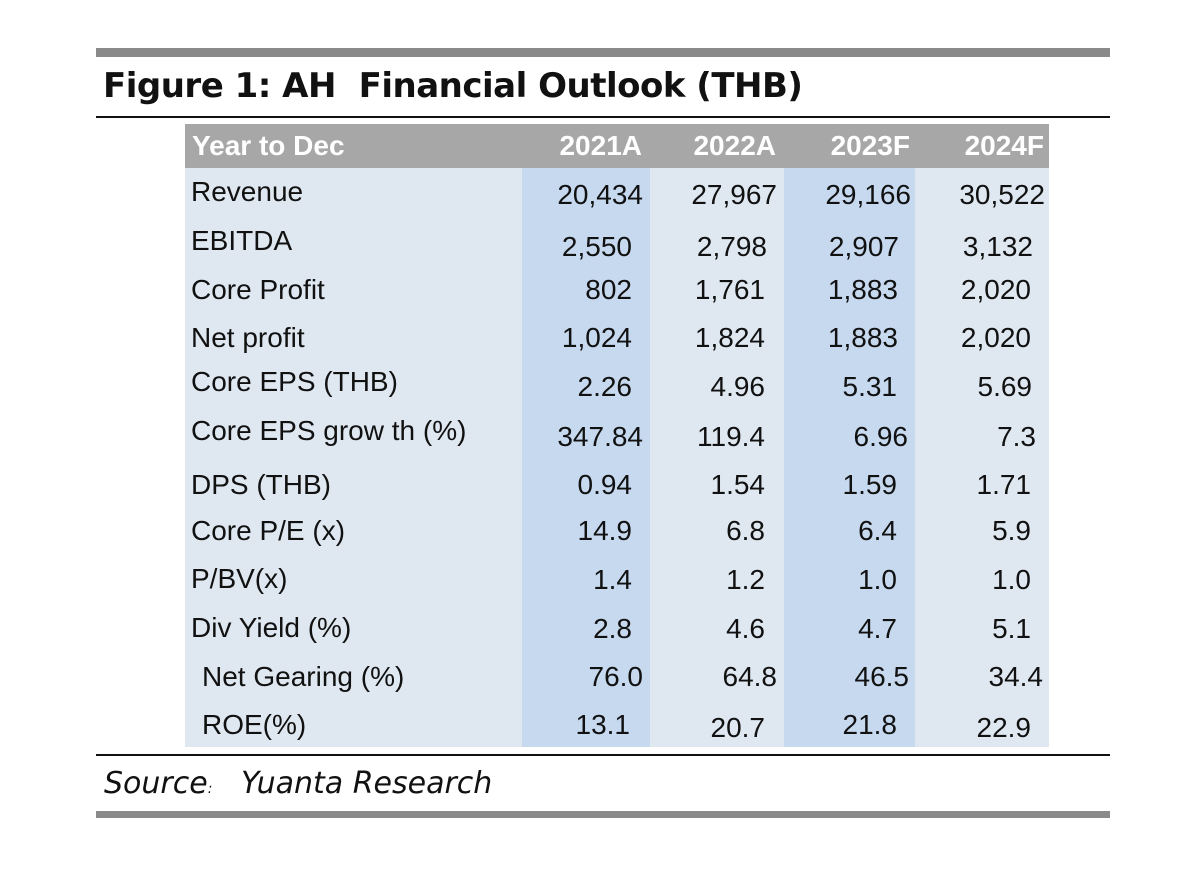 The image size is (1200, 879). I want to click on table-cell: 27,967, so click(734, 194).